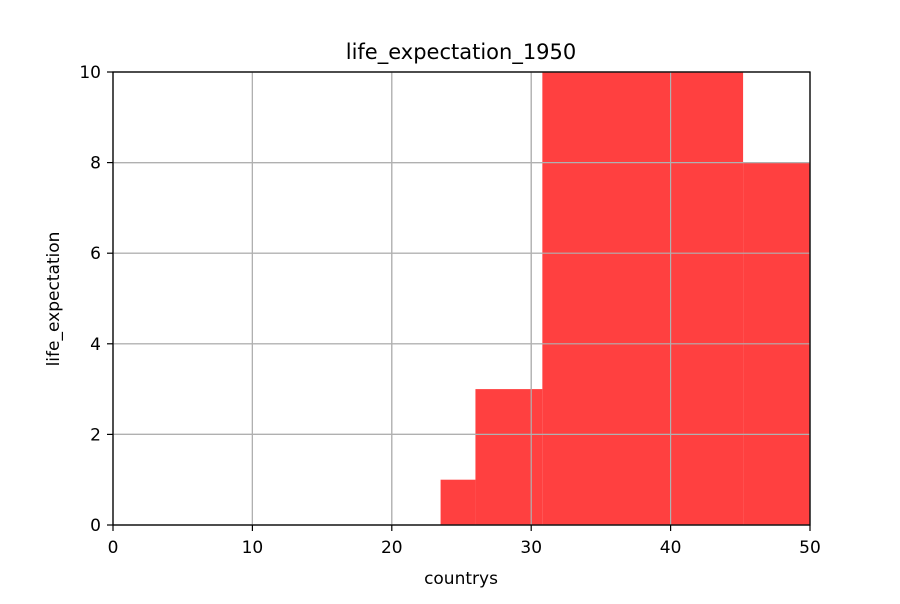 This screenshot has height=604, width=900. What do you see at coordinates (95, 526) in the screenshot?
I see `y-tick-label: 0` at bounding box center [95, 526].